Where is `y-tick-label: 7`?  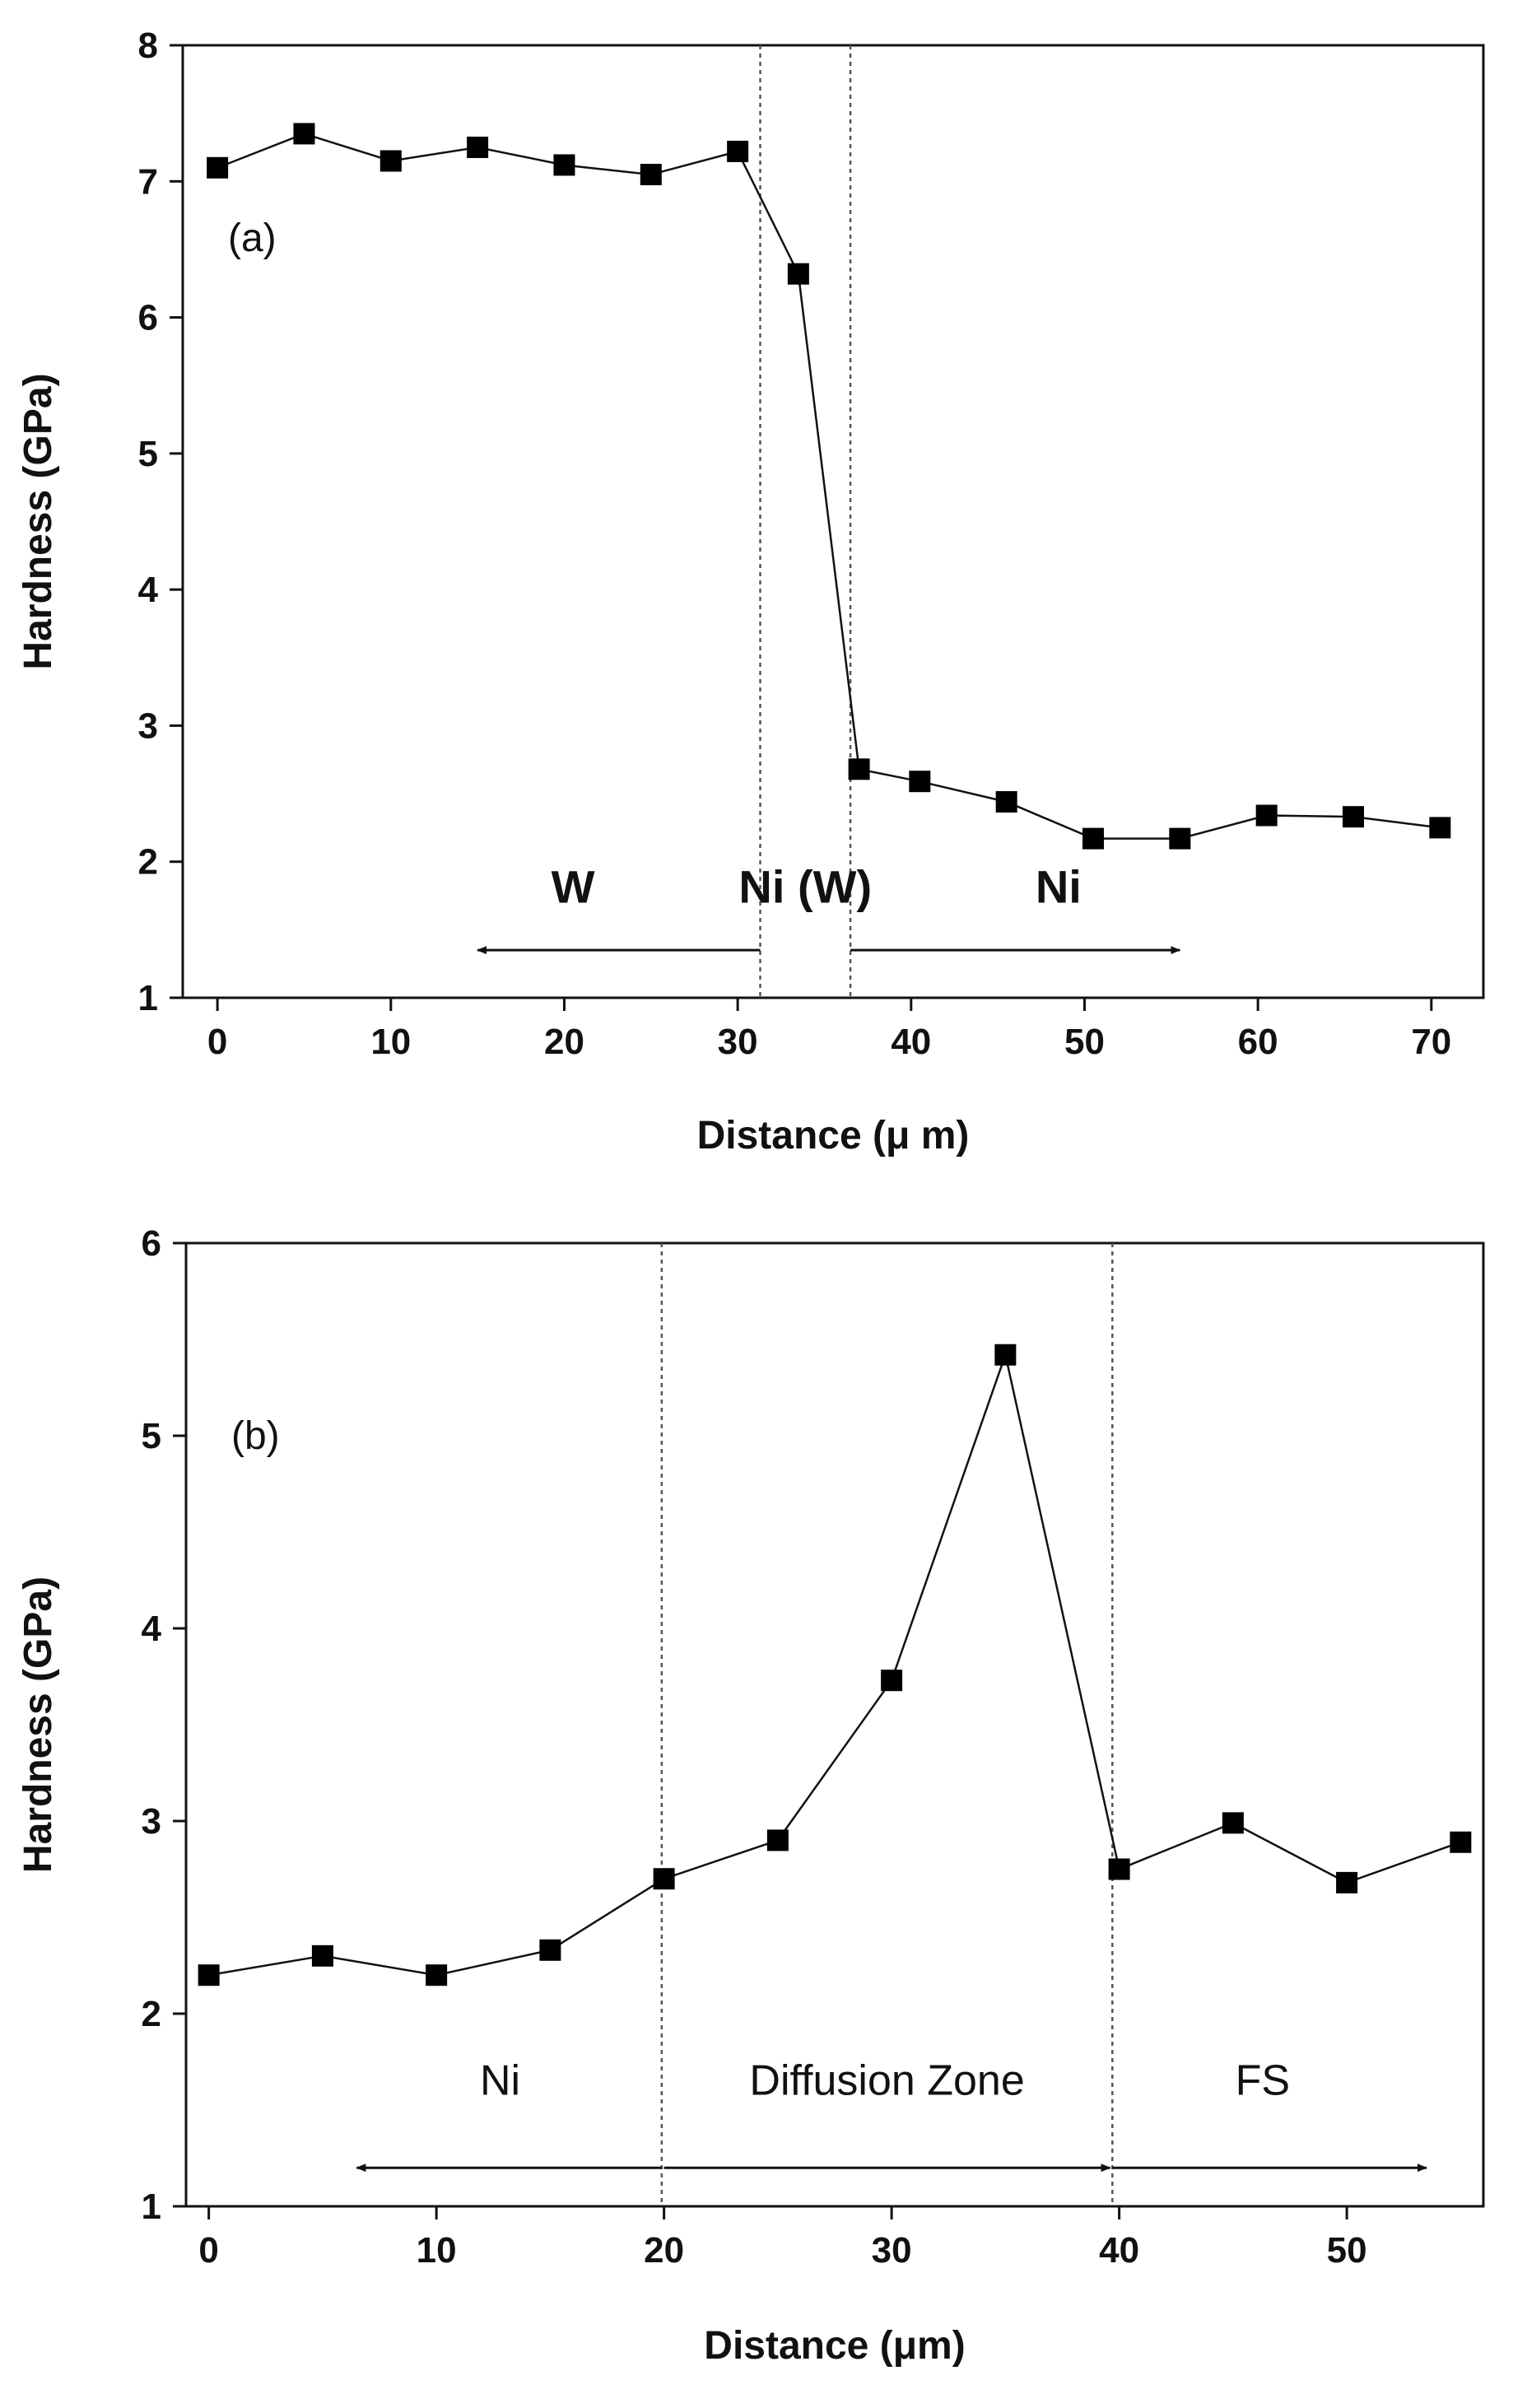
y-tick-label: 7 is located at coordinates (148, 181).